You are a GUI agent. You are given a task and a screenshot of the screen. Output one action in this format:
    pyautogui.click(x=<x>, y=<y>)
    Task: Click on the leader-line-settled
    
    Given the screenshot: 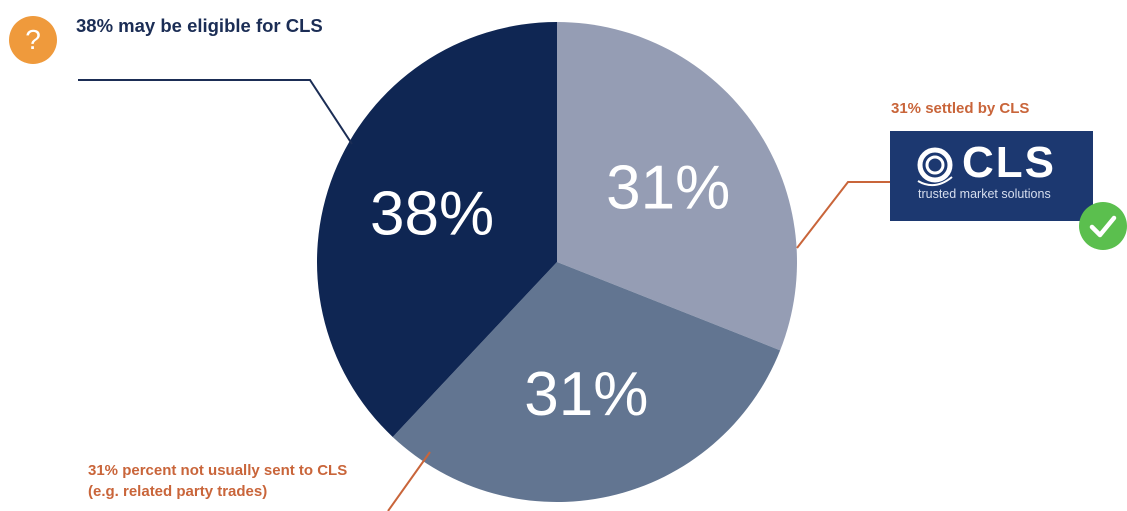 What is the action you would take?
    pyautogui.click(x=843, y=215)
    